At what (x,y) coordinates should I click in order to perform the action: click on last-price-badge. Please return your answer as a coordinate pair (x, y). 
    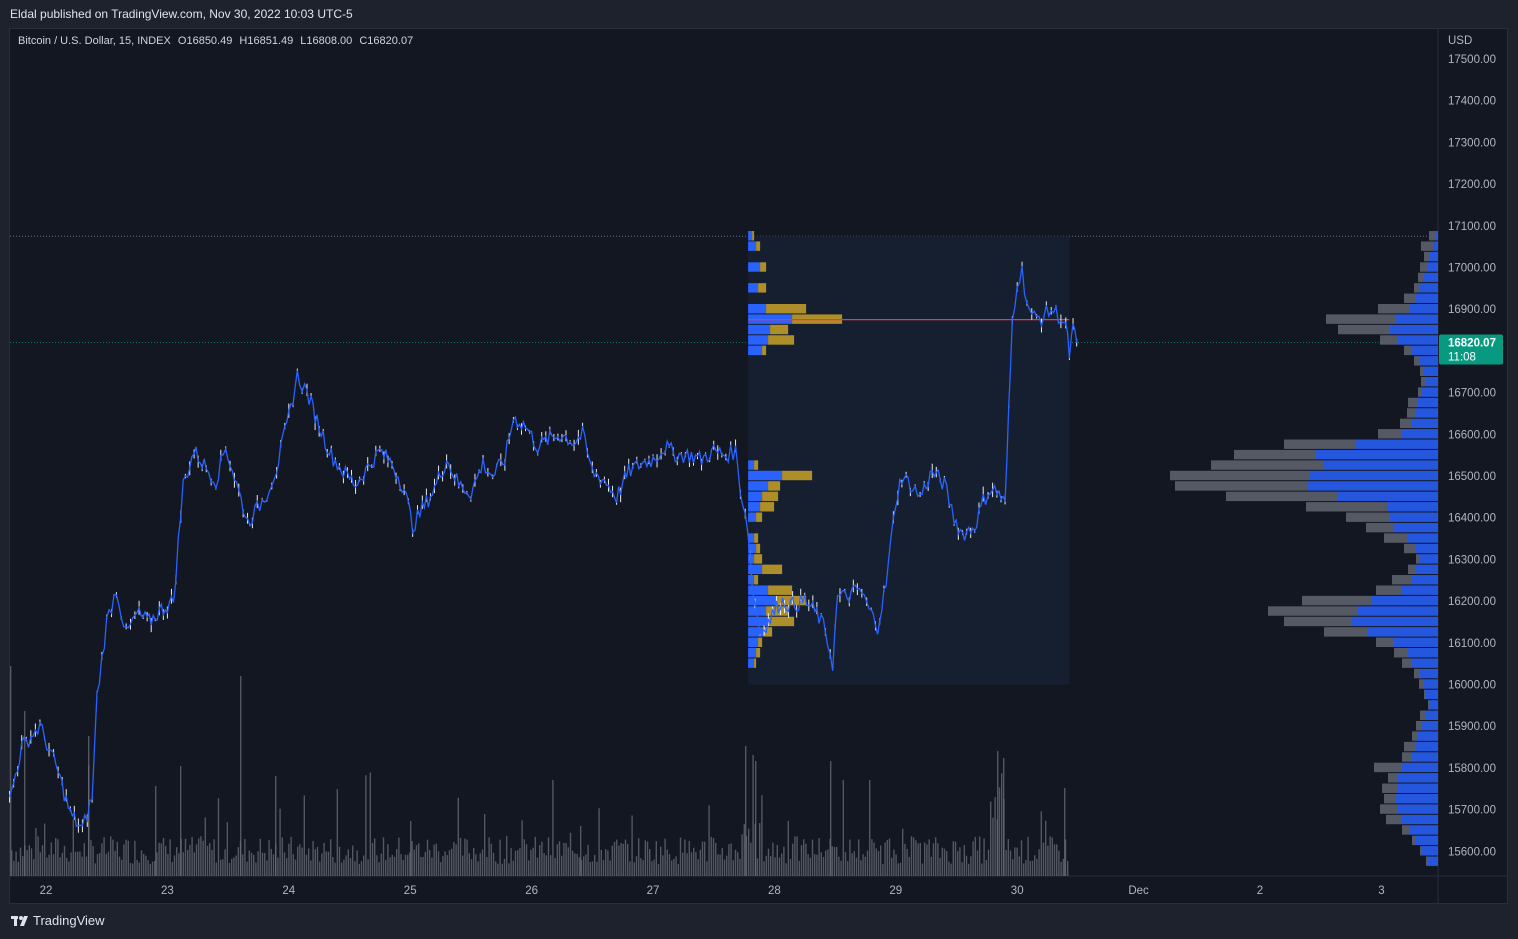
    Looking at the image, I should click on (1471, 349).